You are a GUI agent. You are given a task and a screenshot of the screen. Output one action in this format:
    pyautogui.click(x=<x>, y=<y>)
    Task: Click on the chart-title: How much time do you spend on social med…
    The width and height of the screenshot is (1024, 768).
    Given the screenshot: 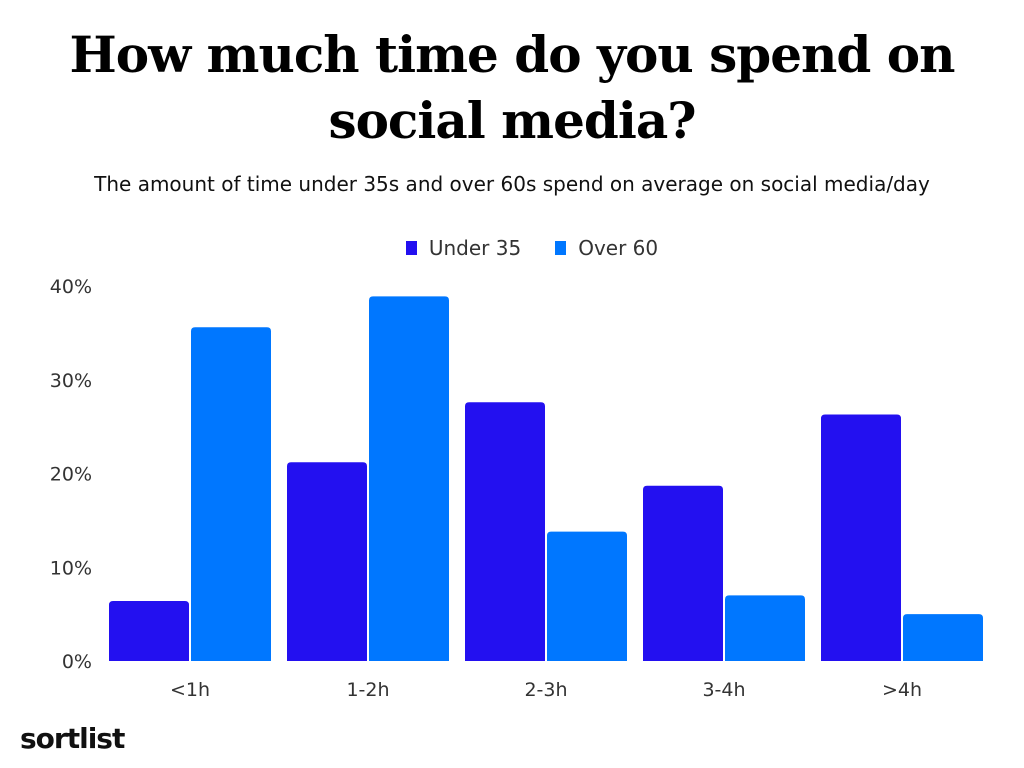 What is the action you would take?
    pyautogui.click(x=512, y=87)
    